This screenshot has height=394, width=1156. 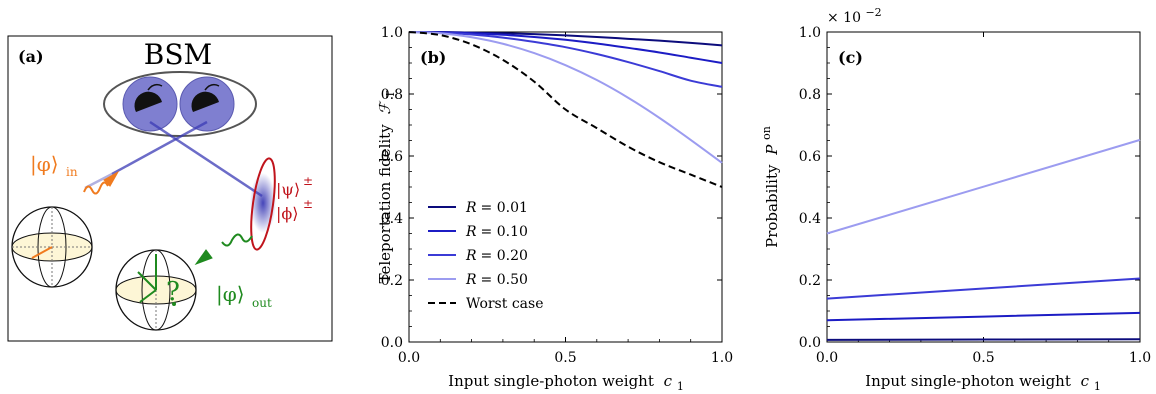 I want to click on legend-label-r-0-10: R = 0.10, so click(x=496, y=232).